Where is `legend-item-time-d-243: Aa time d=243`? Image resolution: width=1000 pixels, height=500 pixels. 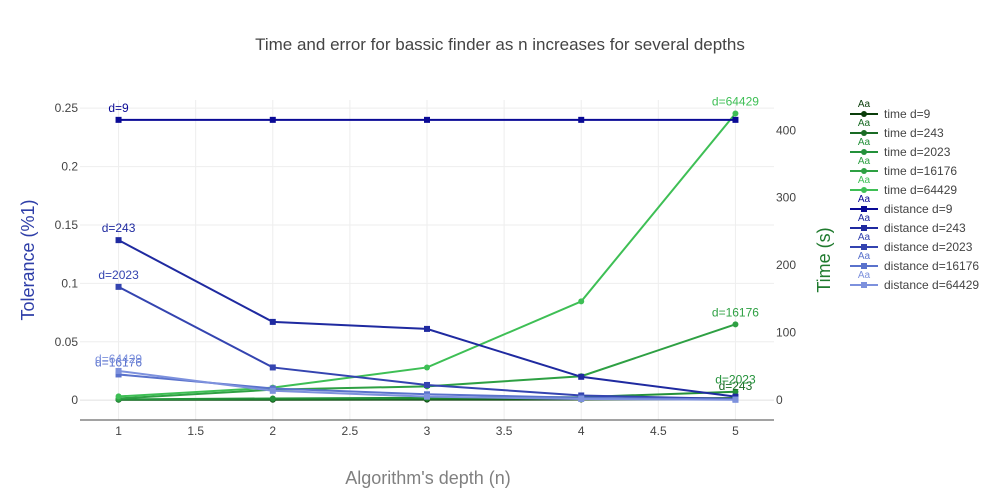
legend-item-time-d-243: Aa time d=243 is located at coordinates (897, 129).